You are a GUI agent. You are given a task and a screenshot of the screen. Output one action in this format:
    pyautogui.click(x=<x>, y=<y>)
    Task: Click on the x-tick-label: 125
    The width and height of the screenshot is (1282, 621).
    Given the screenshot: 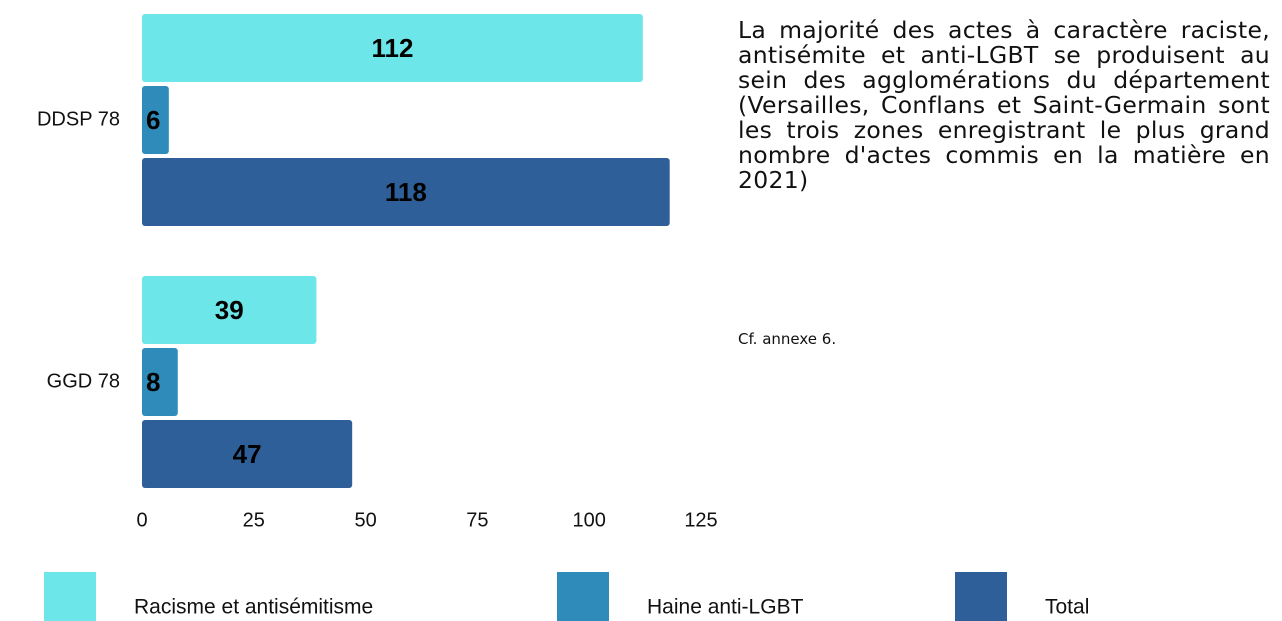 What is the action you would take?
    pyautogui.click(x=700, y=520)
    